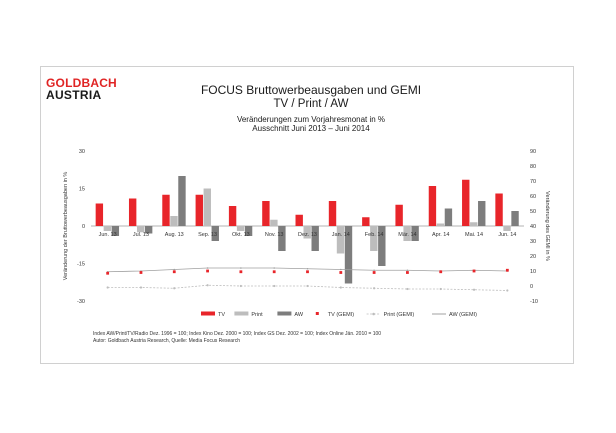  What do you see at coordinates (374, 235) in the screenshot?
I see `x-tick-label: Feb. 14` at bounding box center [374, 235].